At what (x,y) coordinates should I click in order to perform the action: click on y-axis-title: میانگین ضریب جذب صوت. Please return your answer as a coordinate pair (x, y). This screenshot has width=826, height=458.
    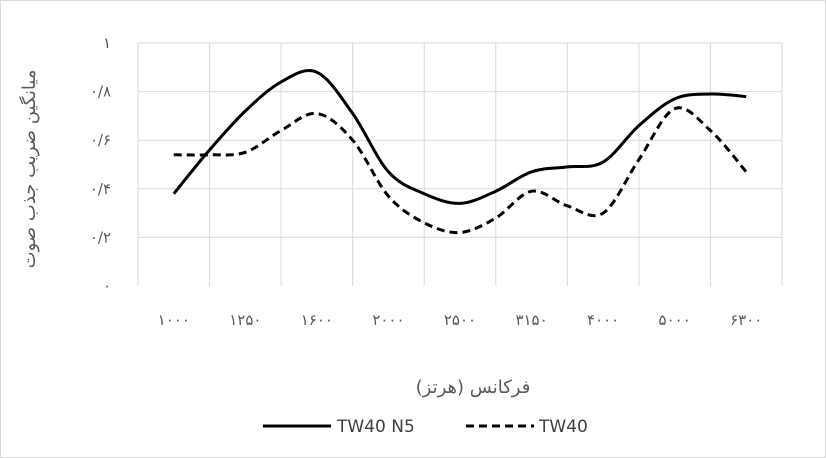
    Looking at the image, I should click on (29, 169).